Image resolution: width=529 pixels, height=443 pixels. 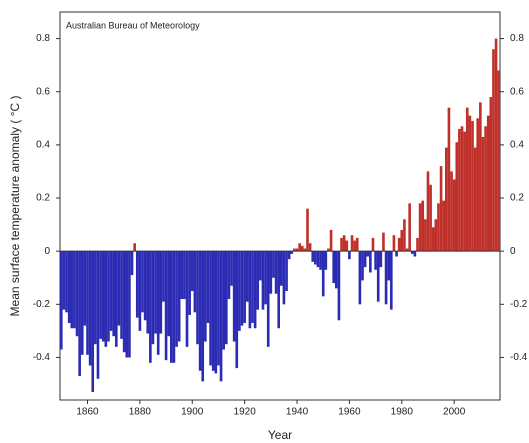 I want to click on y2-tick-label: 0.6, so click(x=517, y=91).